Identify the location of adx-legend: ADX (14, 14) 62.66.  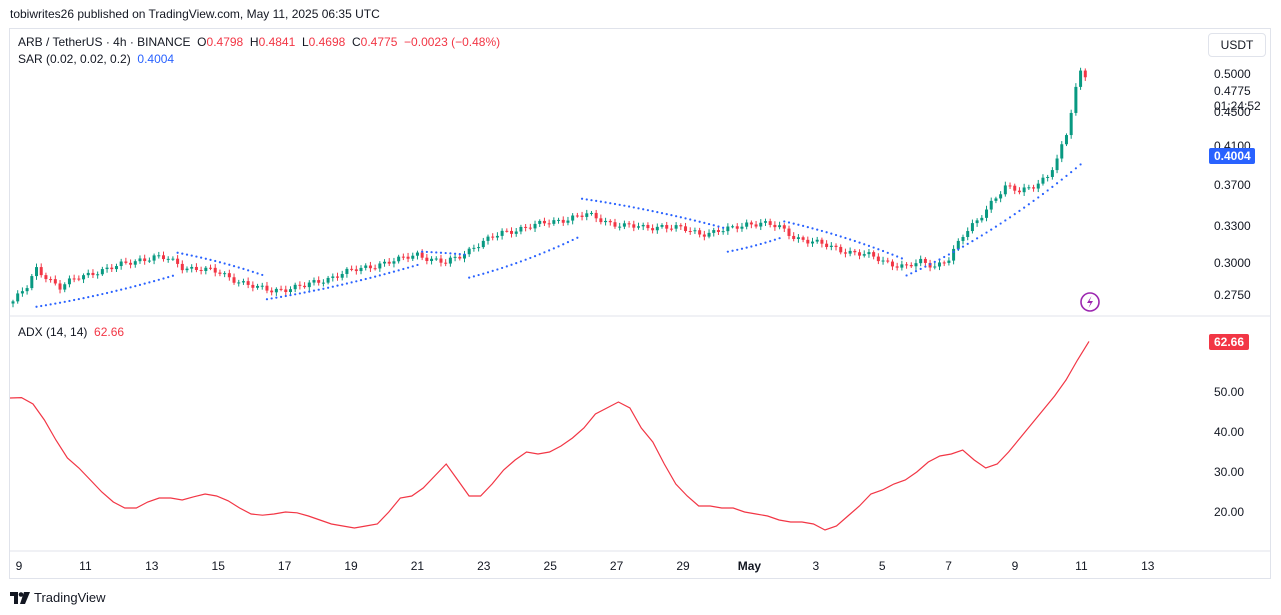
(71, 332).